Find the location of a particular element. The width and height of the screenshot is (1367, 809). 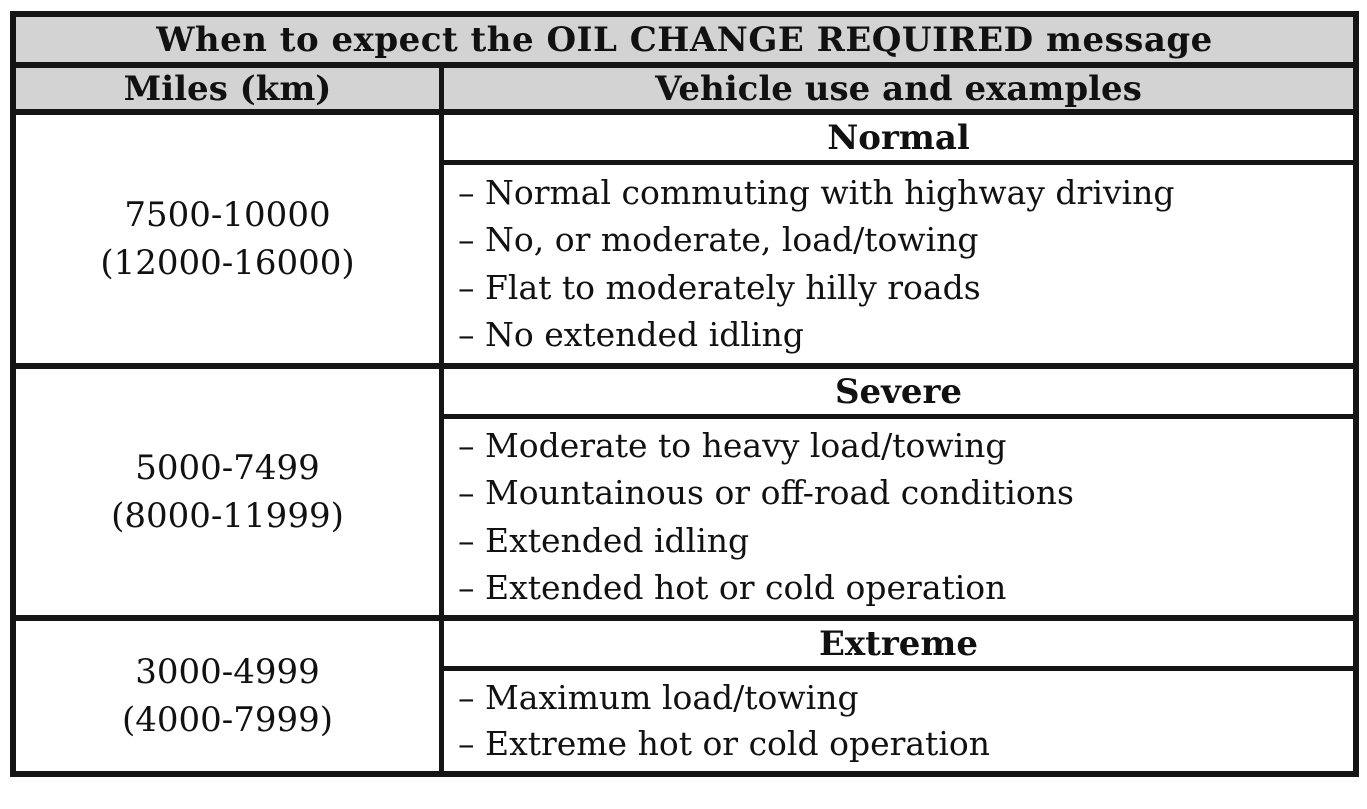

example-item: – No, or moderate, load/towing is located at coordinates (718, 240).